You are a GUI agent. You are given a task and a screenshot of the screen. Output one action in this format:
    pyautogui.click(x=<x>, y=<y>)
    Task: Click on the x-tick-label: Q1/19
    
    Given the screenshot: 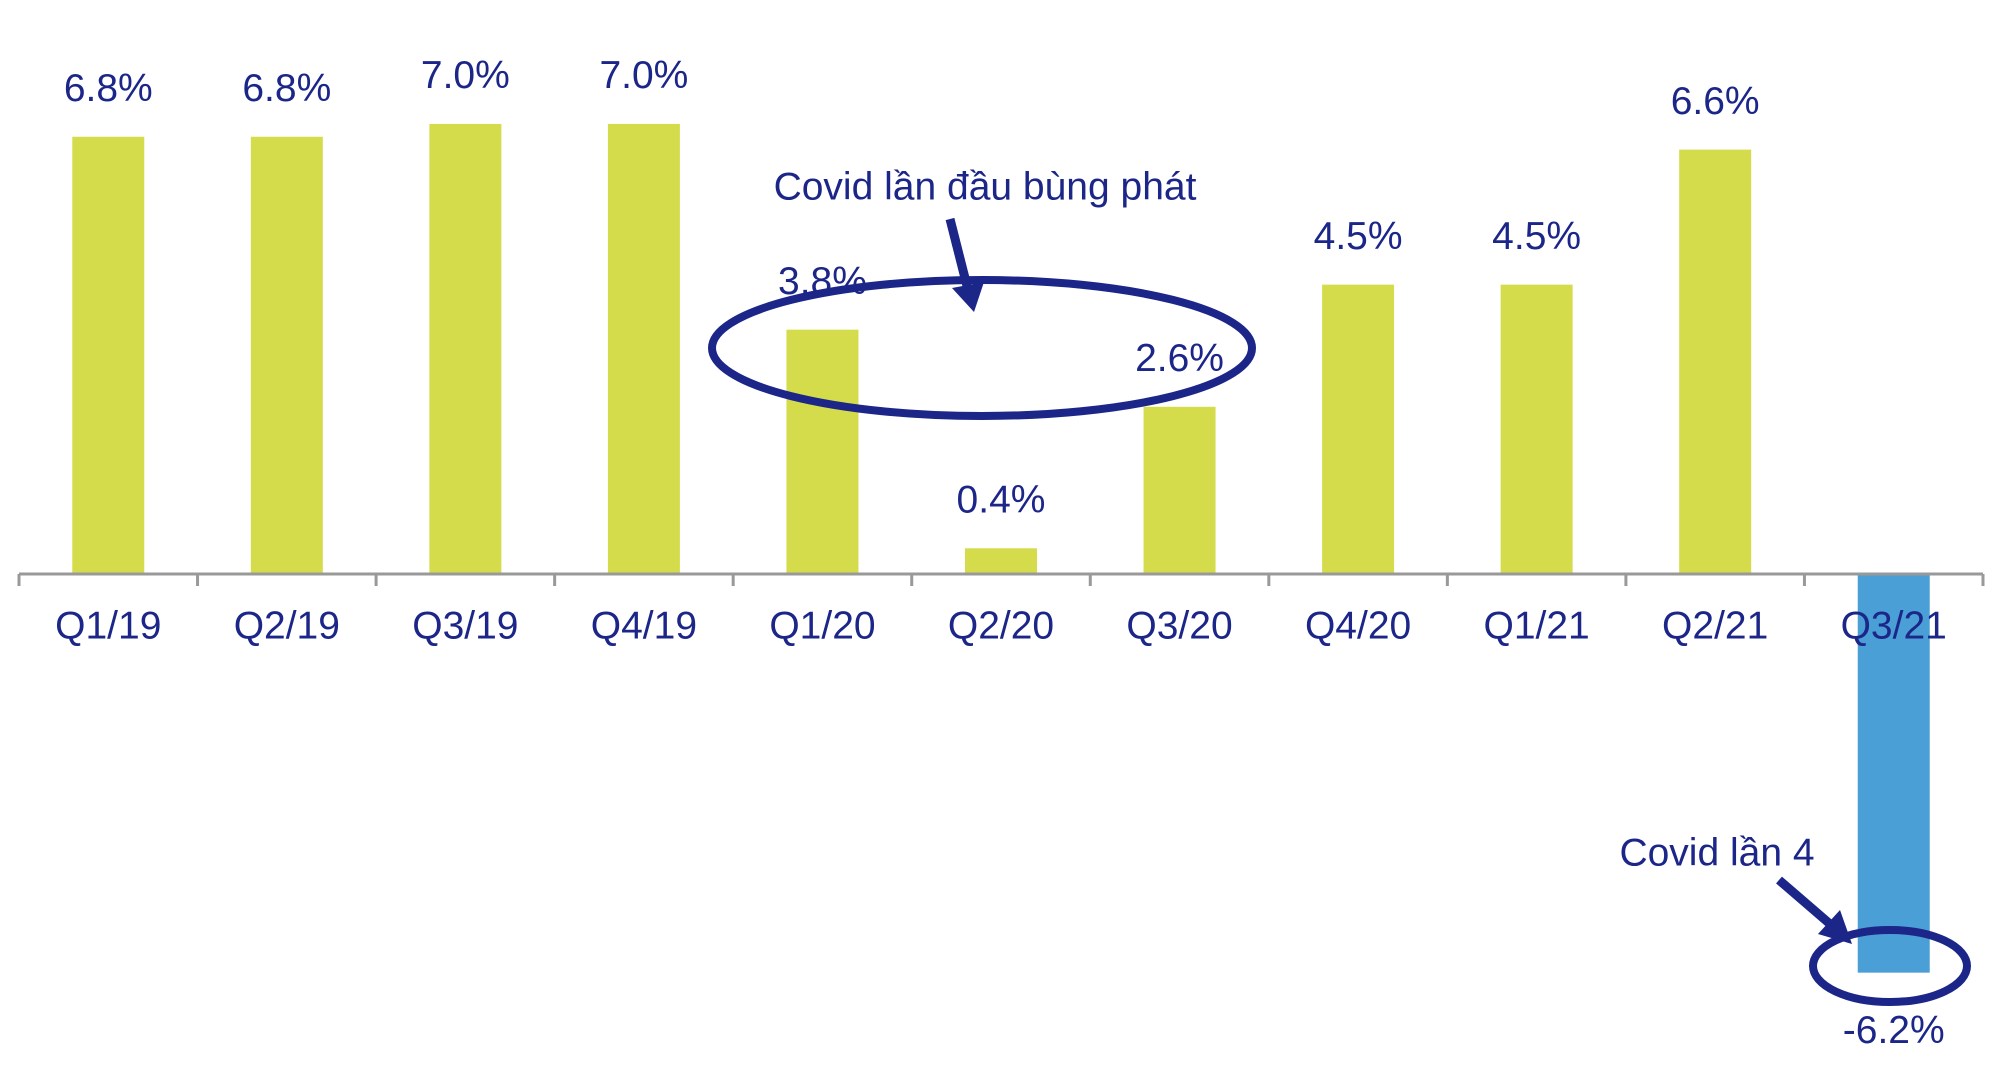 What is the action you would take?
    pyautogui.click(x=108, y=625)
    